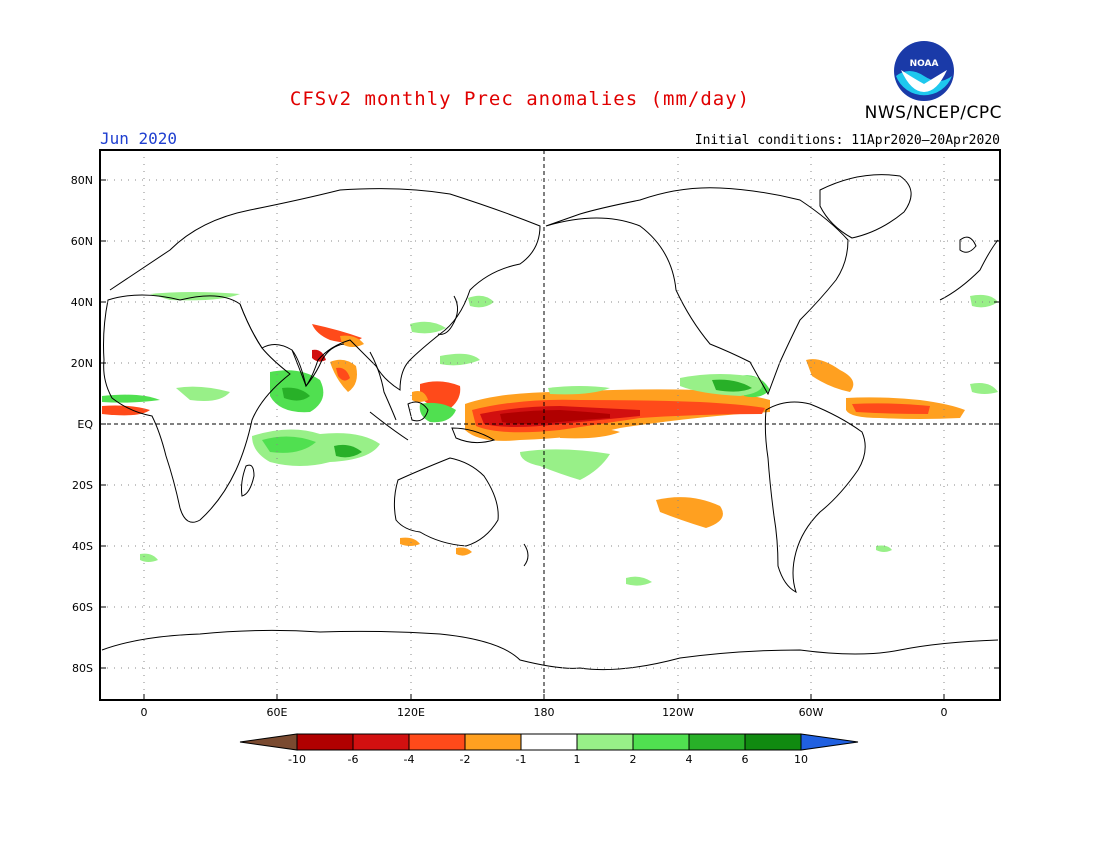  Describe the element at coordinates (437, 412) in the screenshot. I see `maritime-continent-green` at that location.